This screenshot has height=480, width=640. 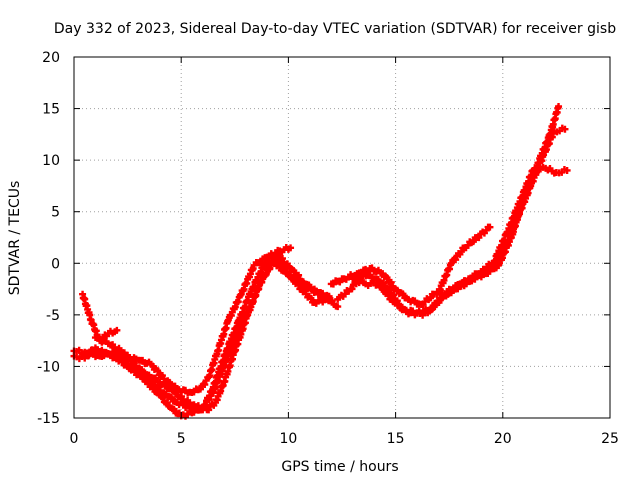 What do you see at coordinates (610, 439) in the screenshot?
I see `x-tick-label: 25` at bounding box center [610, 439].